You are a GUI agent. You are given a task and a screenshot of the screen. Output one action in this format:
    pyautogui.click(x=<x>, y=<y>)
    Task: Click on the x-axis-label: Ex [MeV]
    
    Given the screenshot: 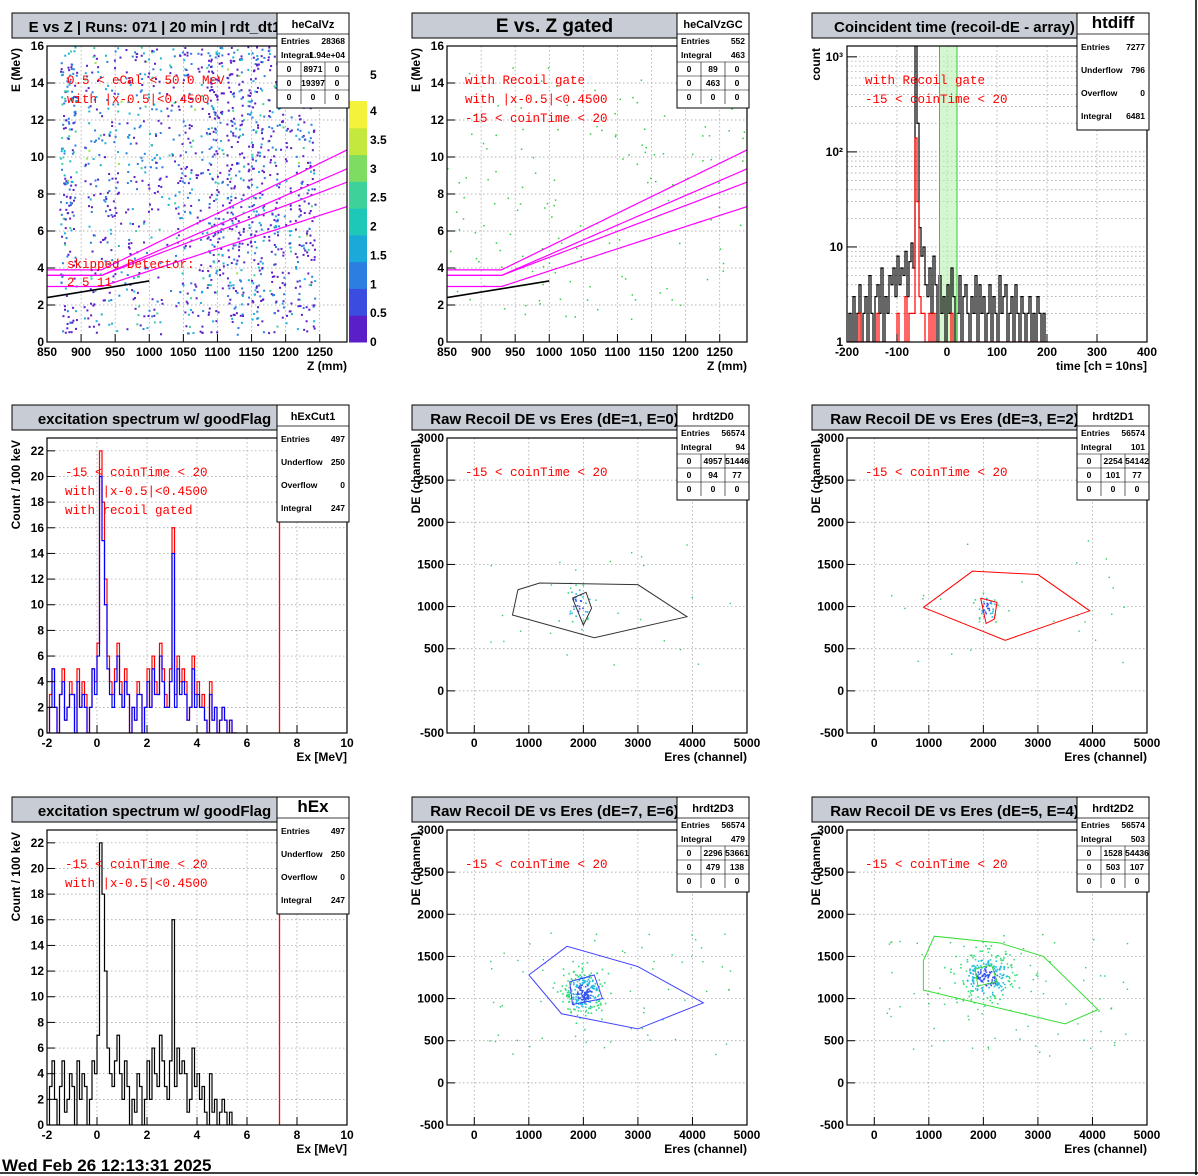 What is the action you would take?
    pyautogui.click(x=321, y=757)
    